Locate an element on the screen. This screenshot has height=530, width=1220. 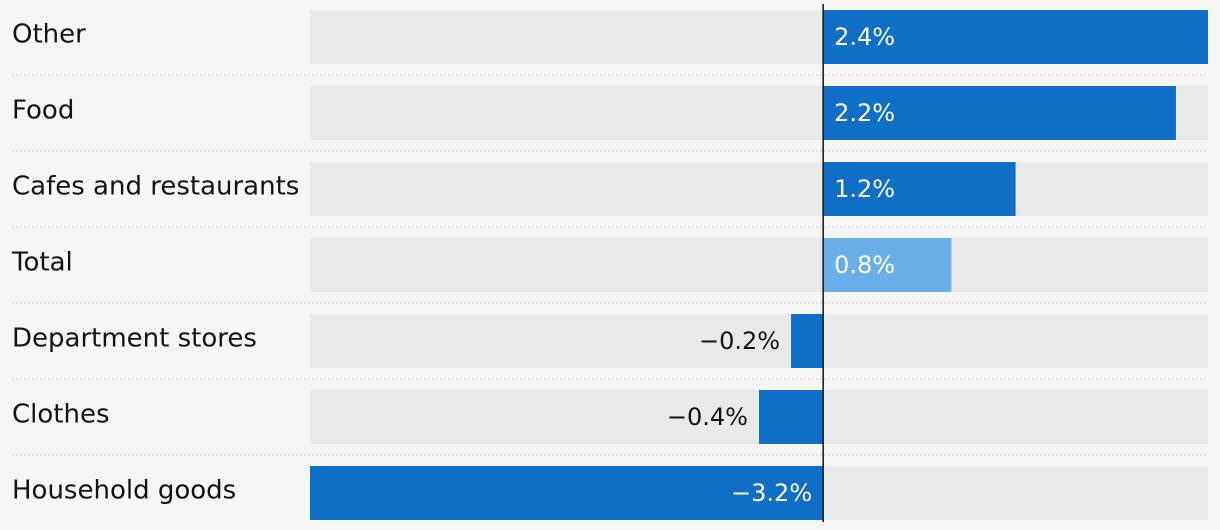
category-label: Cafes and restaurants is located at coordinates (155, 187).